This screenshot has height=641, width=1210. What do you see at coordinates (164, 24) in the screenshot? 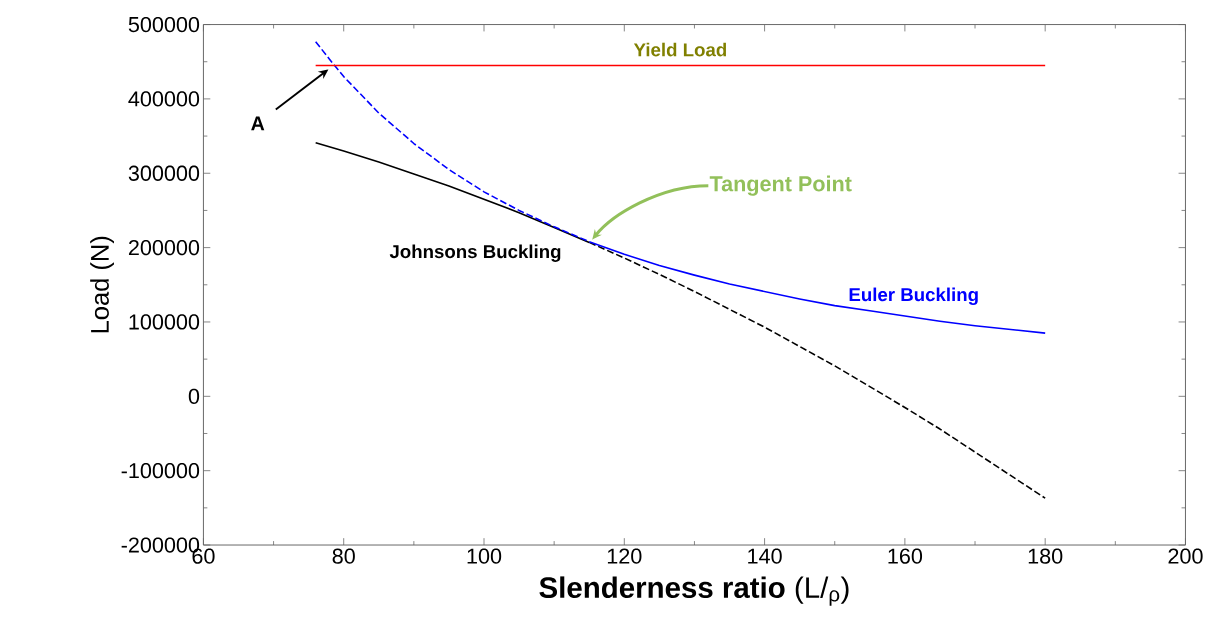
I see `y-tick-label: 500000` at bounding box center [164, 24].